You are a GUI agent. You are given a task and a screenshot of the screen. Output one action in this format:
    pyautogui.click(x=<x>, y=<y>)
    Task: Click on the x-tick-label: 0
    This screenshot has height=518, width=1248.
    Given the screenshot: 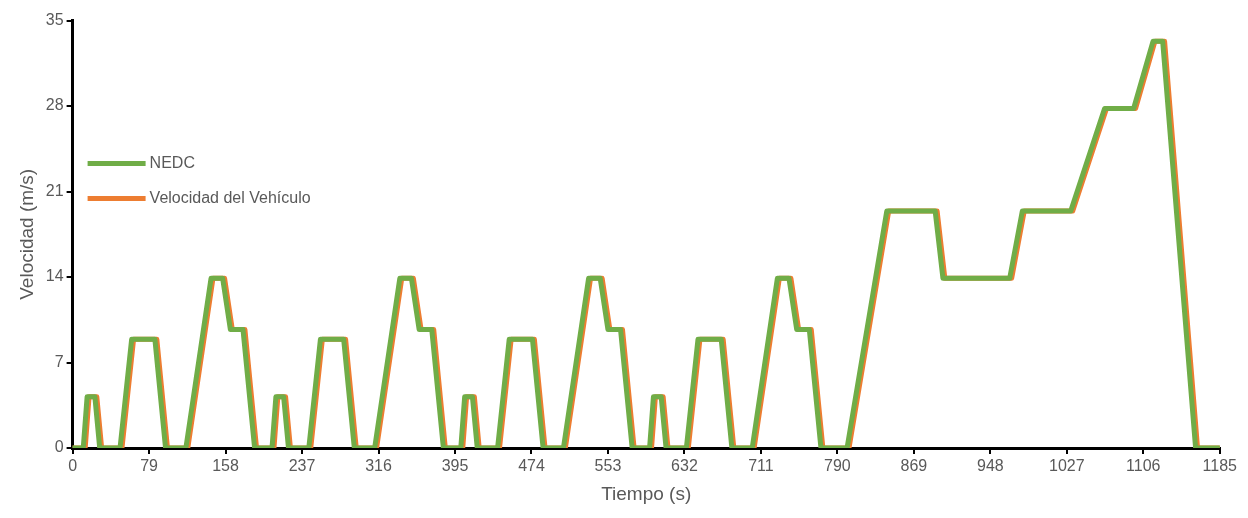 What is the action you would take?
    pyautogui.click(x=73, y=466)
    